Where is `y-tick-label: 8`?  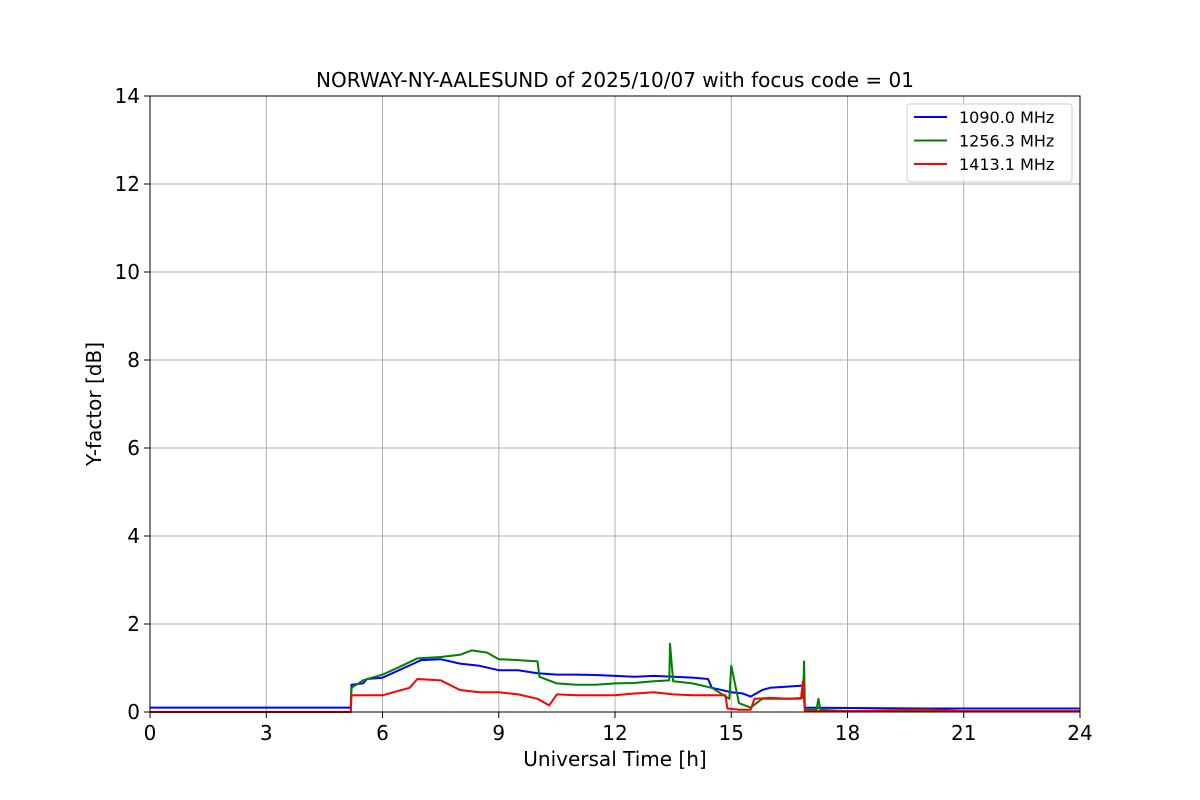 y-tick-label: 8 is located at coordinates (133, 360).